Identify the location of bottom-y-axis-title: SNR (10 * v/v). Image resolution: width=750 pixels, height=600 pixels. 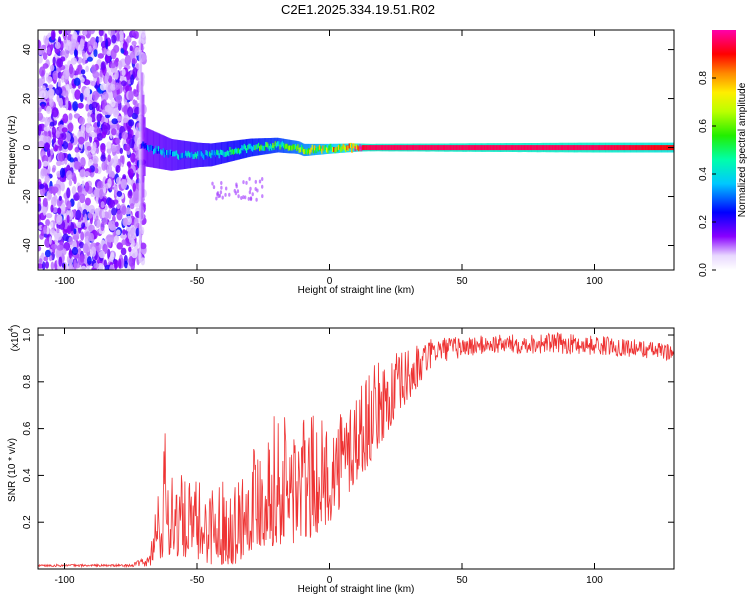
(12, 470).